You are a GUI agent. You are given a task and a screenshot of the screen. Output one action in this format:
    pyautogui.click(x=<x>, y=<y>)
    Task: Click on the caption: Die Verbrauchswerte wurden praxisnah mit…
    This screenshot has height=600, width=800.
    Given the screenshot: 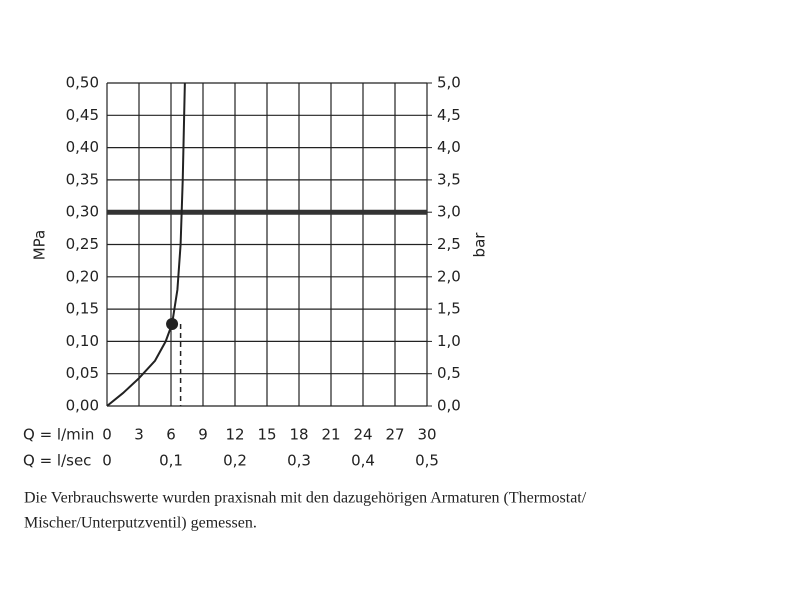 What is the action you would take?
    pyautogui.click(x=305, y=498)
    